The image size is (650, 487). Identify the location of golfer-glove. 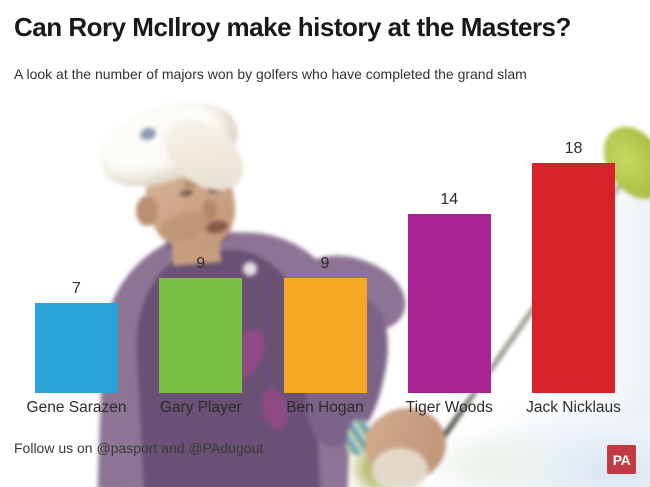
(400, 467).